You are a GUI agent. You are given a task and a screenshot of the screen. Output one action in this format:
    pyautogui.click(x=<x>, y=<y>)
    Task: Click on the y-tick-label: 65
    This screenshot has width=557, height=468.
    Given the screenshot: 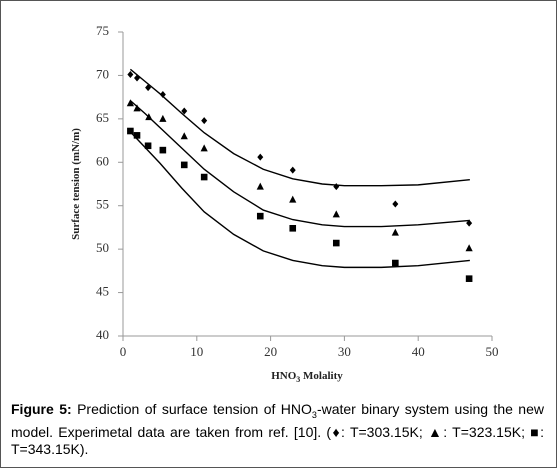 What is the action you would take?
    pyautogui.click(x=102, y=117)
    